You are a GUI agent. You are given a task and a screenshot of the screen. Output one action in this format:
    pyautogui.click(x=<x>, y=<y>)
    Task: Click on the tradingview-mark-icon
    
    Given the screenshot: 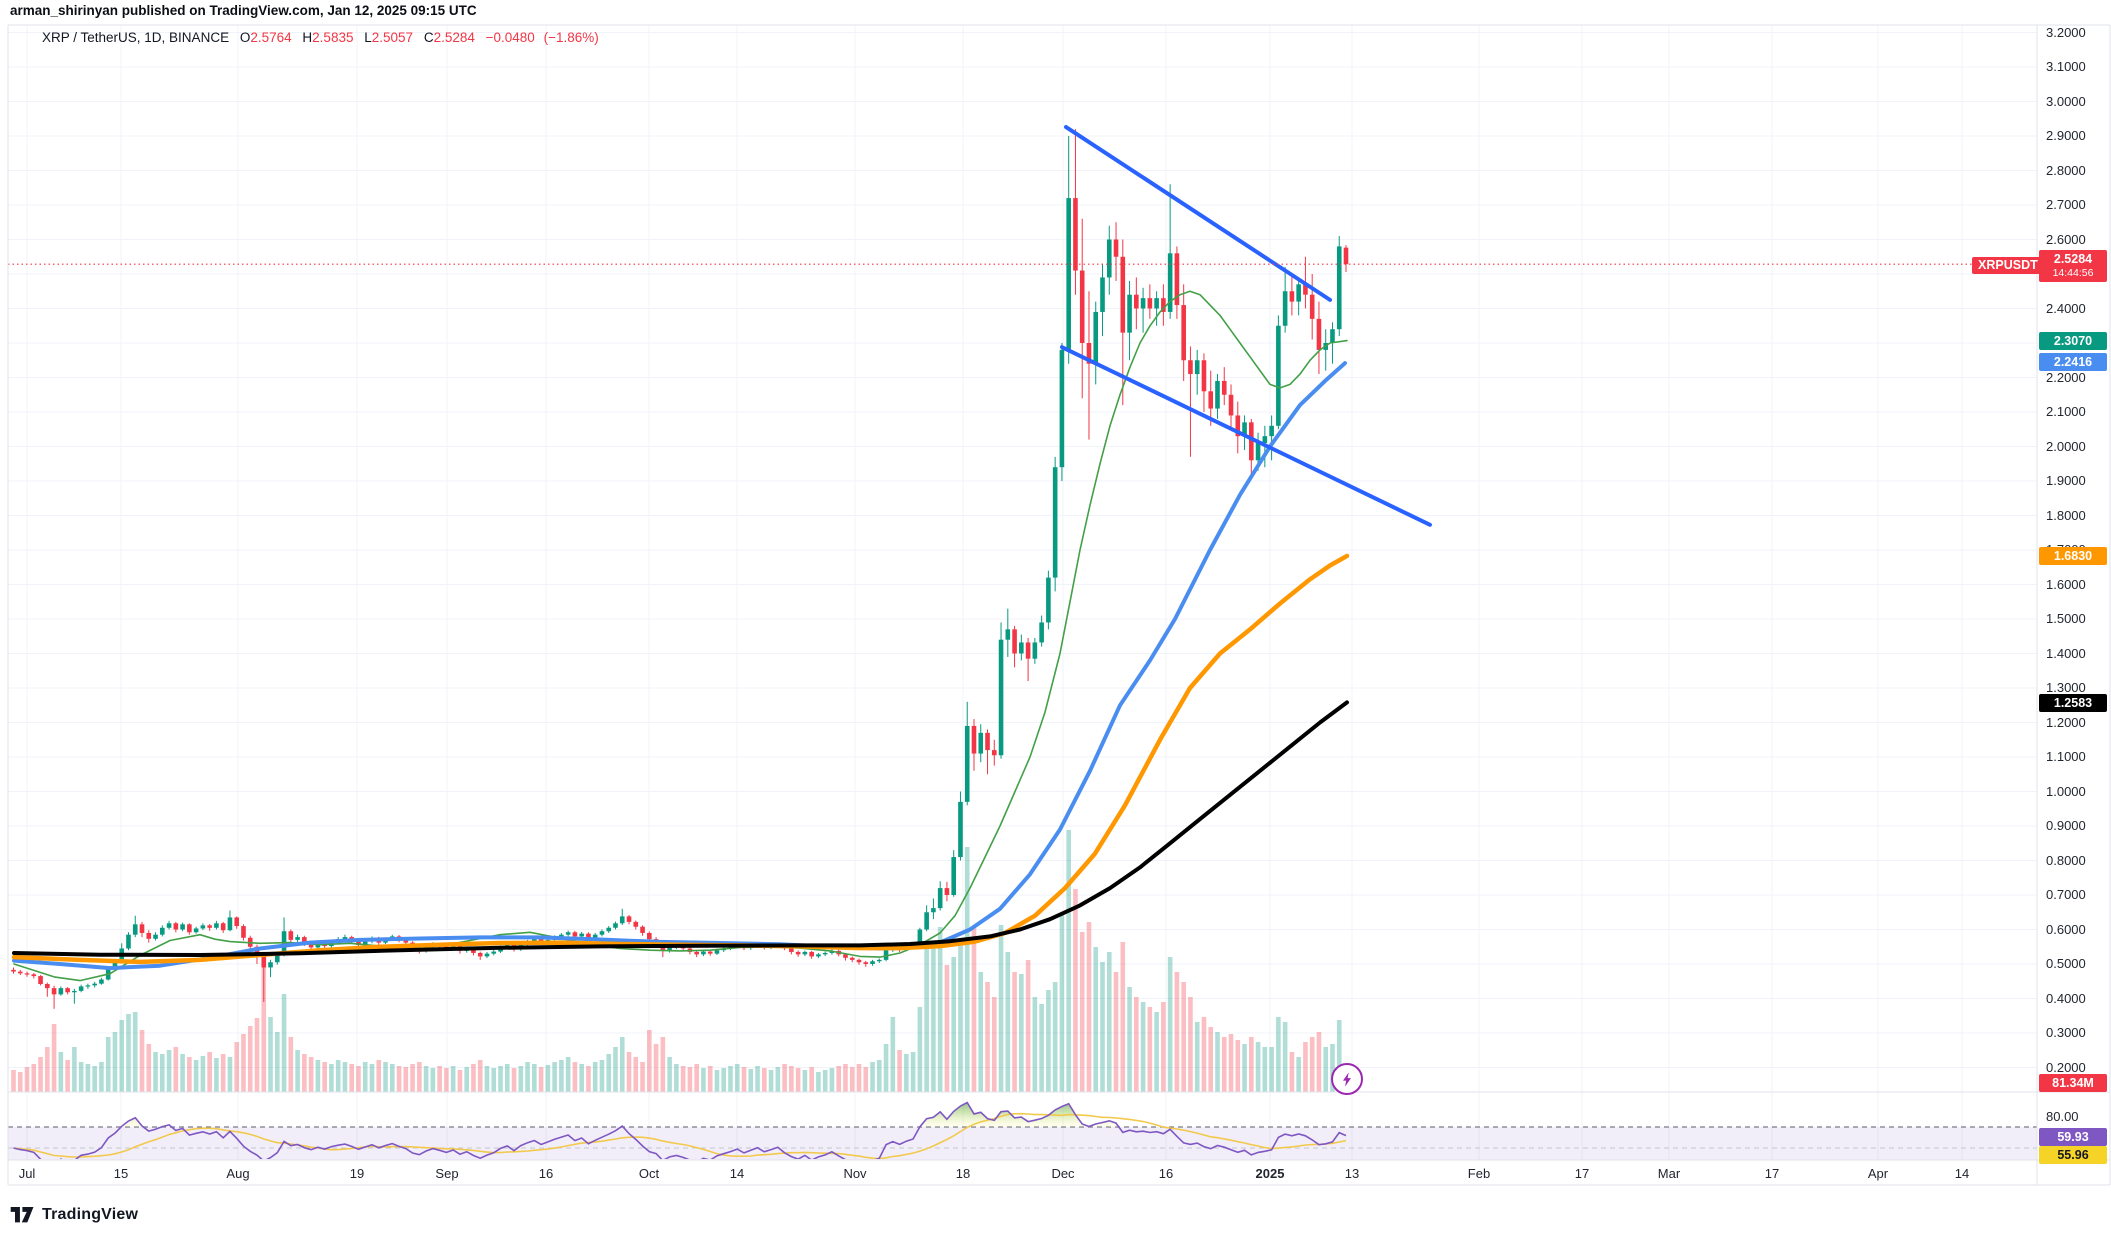 What is the action you would take?
    pyautogui.click(x=22, y=1215)
    